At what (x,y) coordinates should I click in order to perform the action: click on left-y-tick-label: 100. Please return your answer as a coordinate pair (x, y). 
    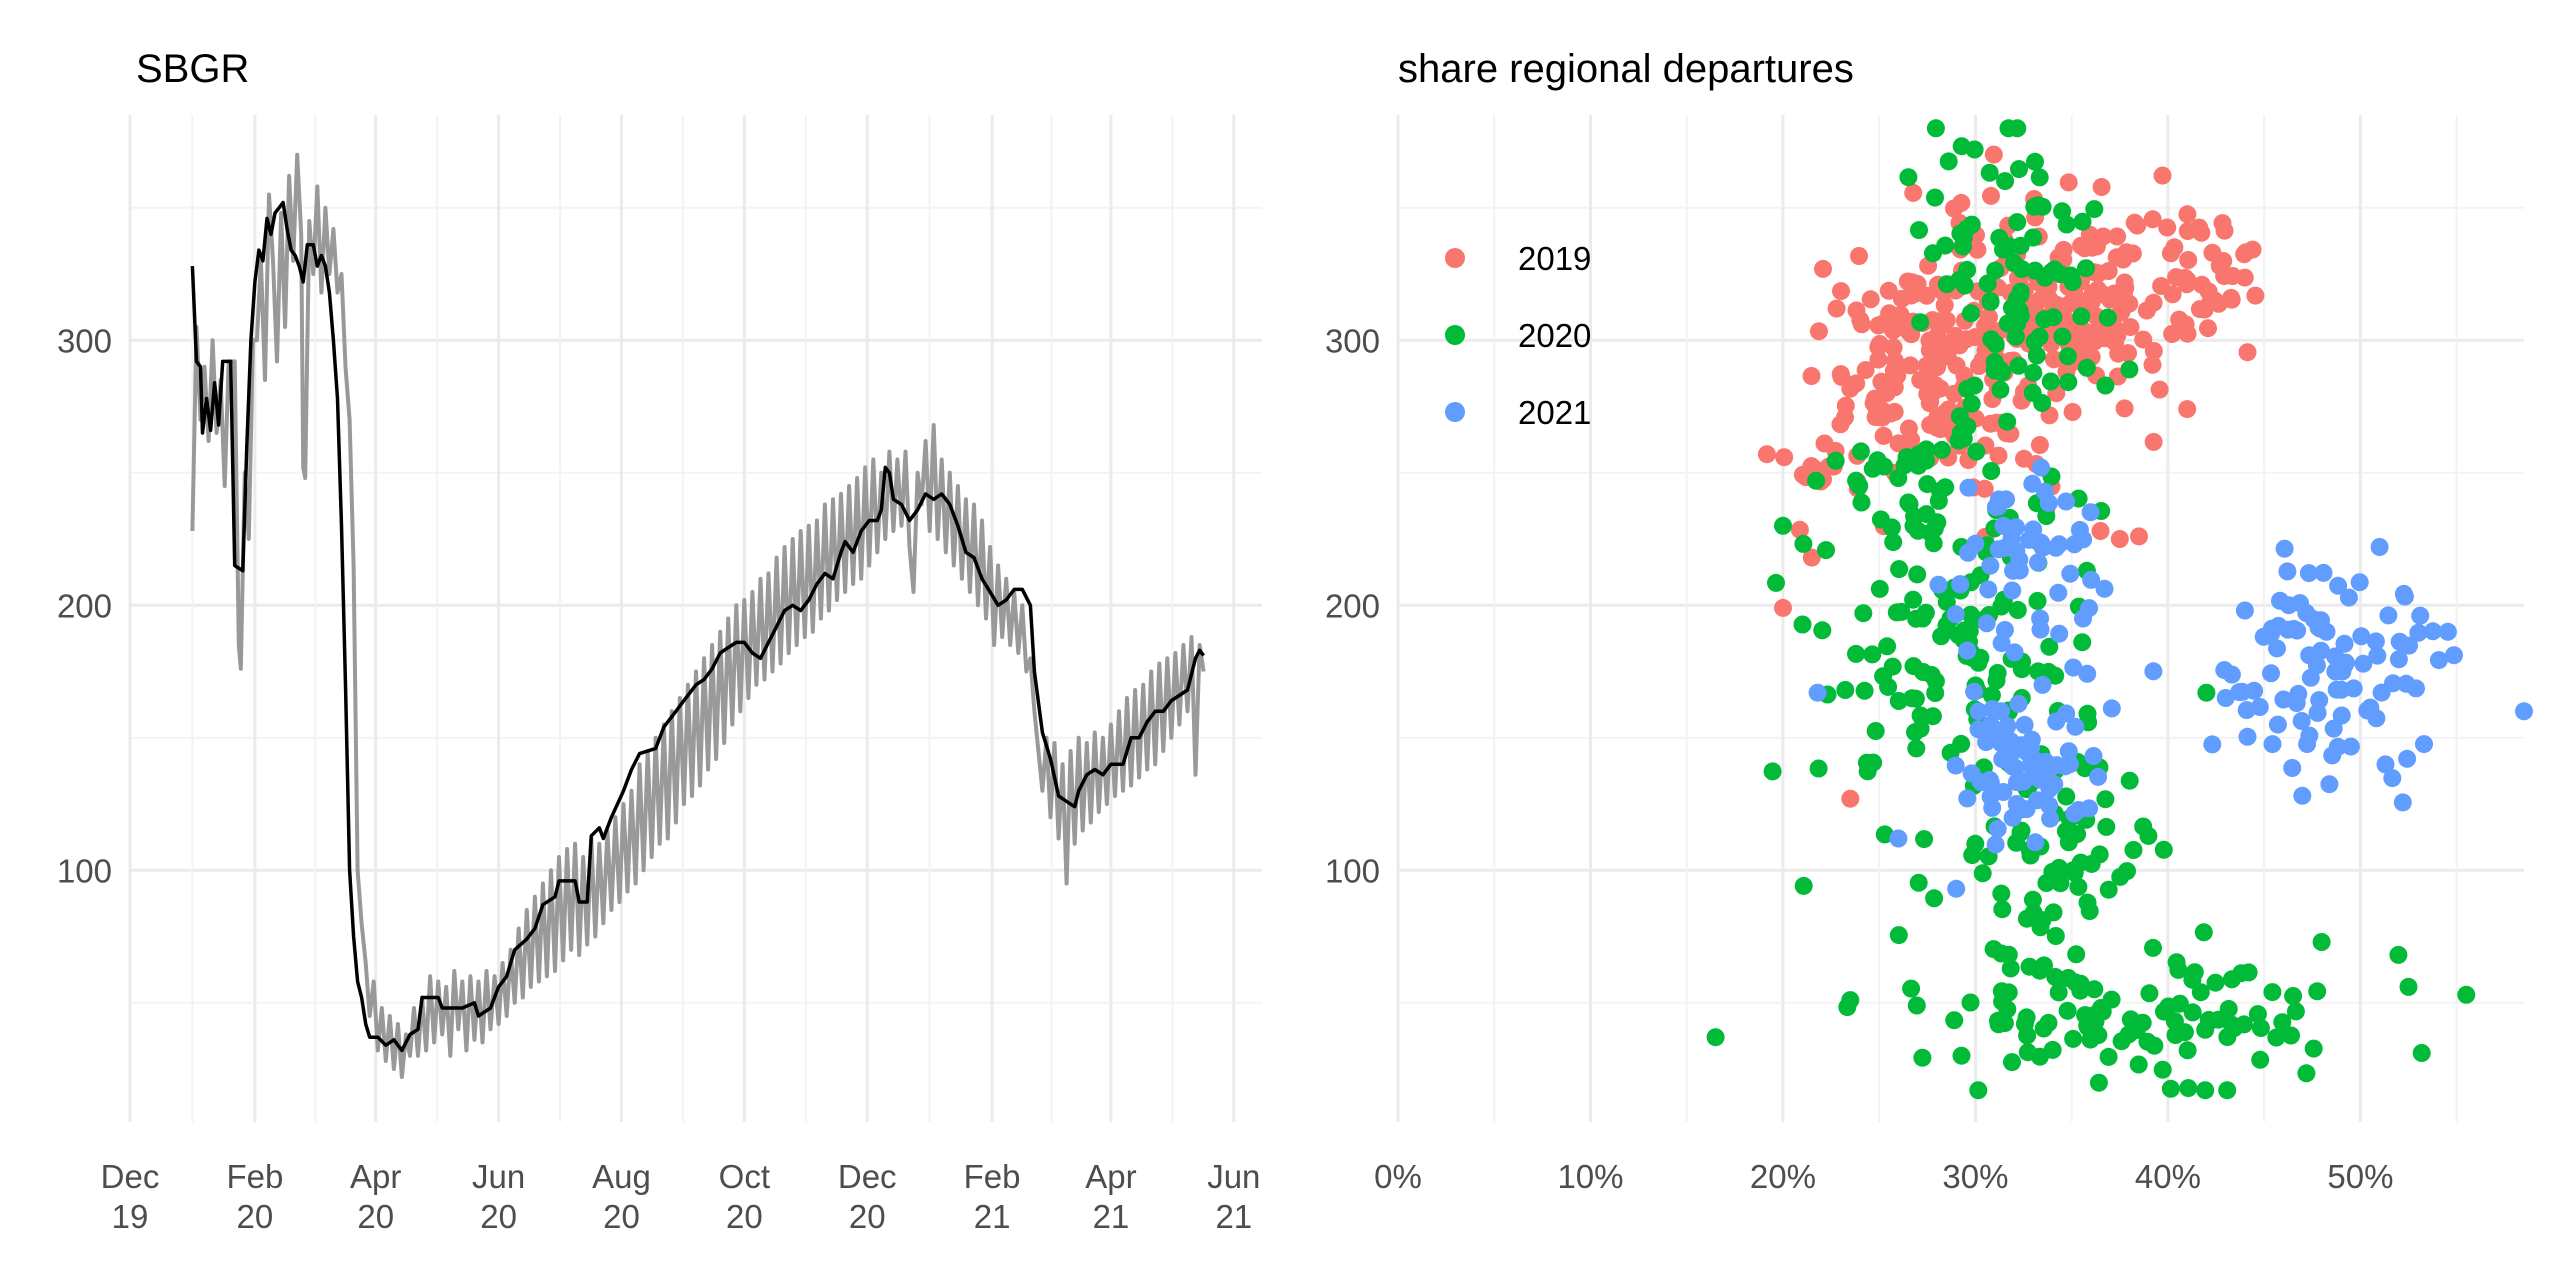
    Looking at the image, I should click on (84, 870).